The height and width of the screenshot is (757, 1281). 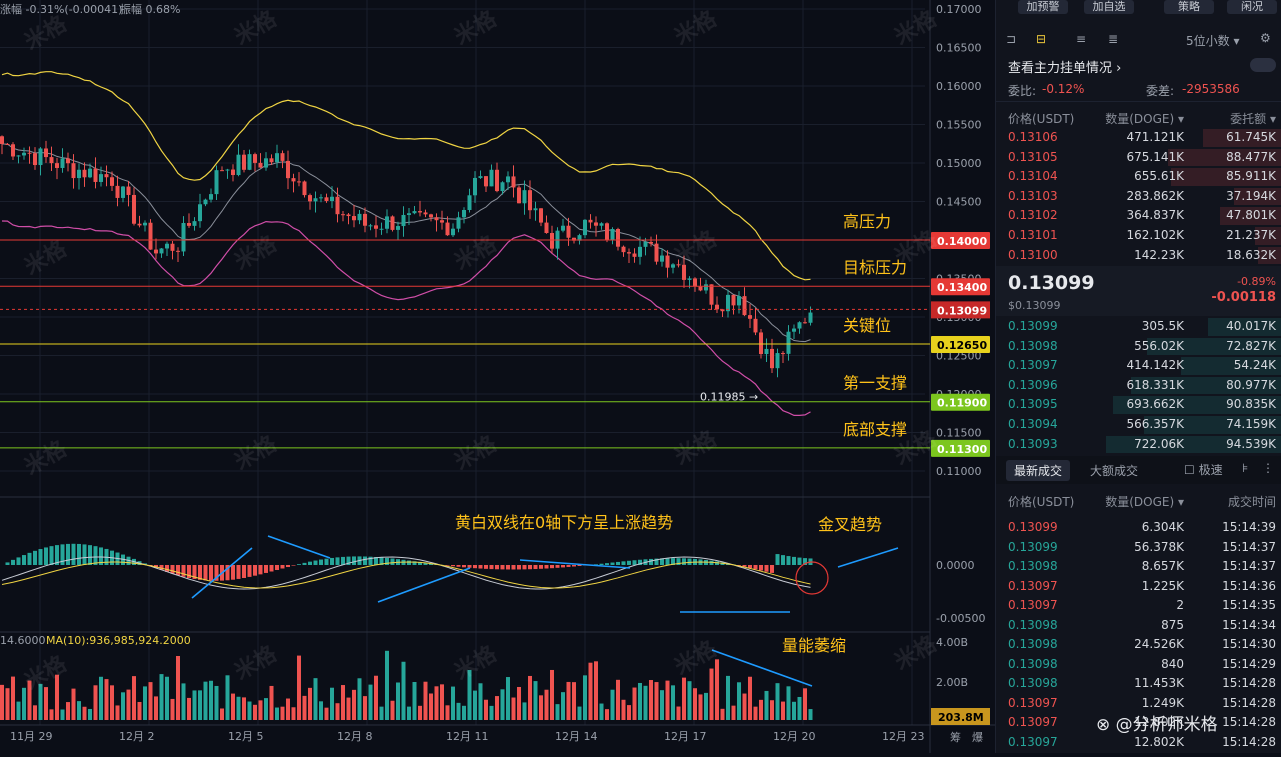 I want to click on toolbar-button-2: 策略, so click(x=1189, y=7).